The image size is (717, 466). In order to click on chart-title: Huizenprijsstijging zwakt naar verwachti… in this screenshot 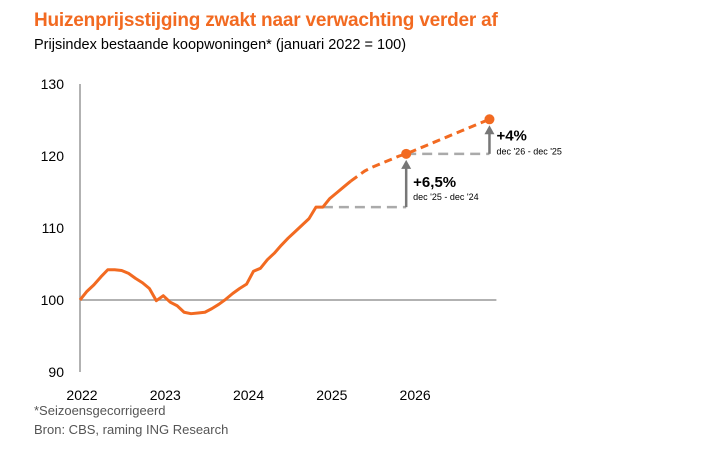, I will do `click(266, 20)`.